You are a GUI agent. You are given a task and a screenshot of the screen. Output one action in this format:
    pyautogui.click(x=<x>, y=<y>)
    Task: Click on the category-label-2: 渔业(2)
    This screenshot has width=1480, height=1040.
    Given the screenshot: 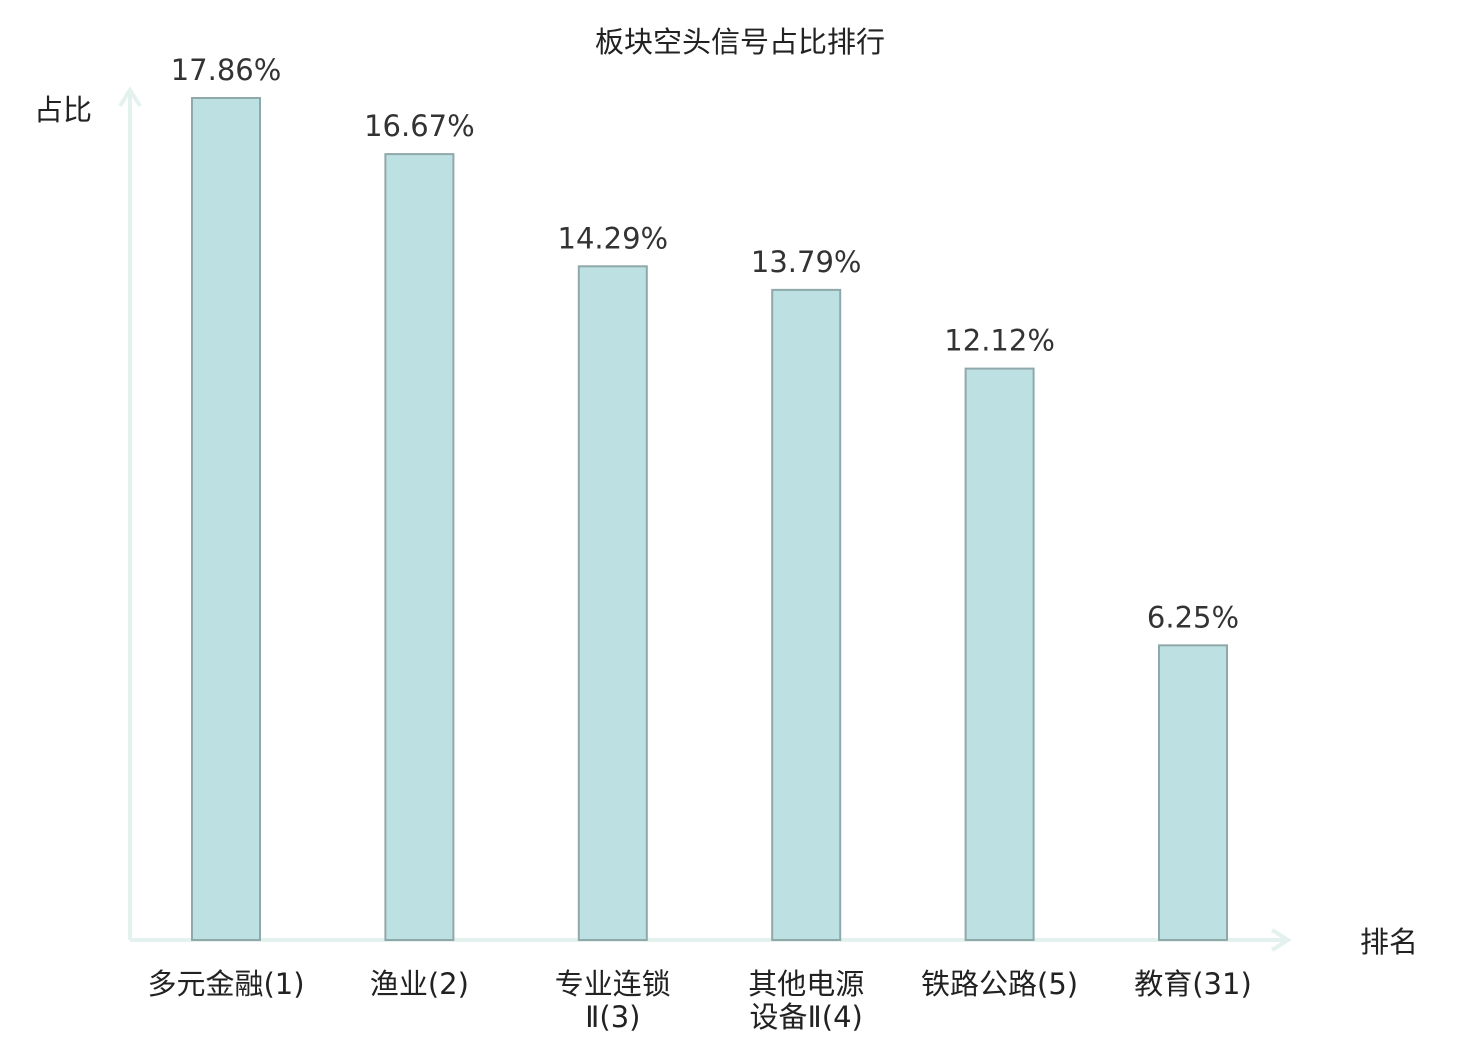 What is the action you would take?
    pyautogui.click(x=419, y=984)
    